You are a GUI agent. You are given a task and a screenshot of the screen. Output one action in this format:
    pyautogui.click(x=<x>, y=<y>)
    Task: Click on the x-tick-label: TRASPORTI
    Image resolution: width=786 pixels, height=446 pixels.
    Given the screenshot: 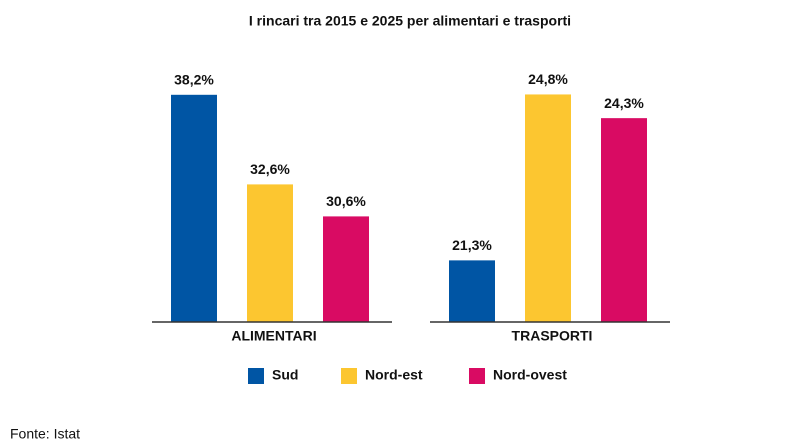 What is the action you would take?
    pyautogui.click(x=552, y=336)
    